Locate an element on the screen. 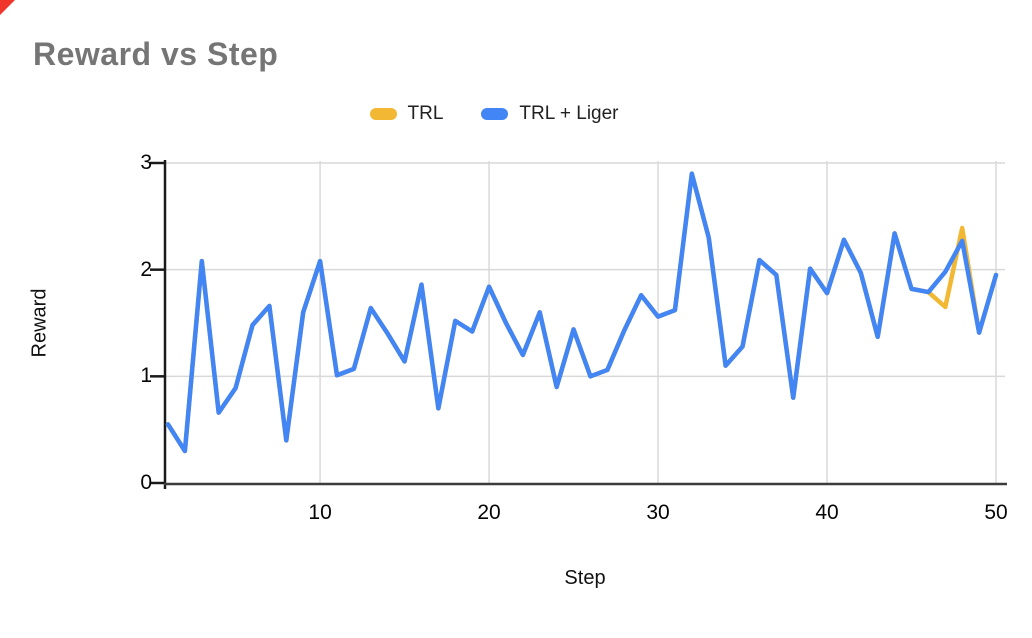 This screenshot has width=1032, height=638. x-tick-label: 30 is located at coordinates (658, 512).